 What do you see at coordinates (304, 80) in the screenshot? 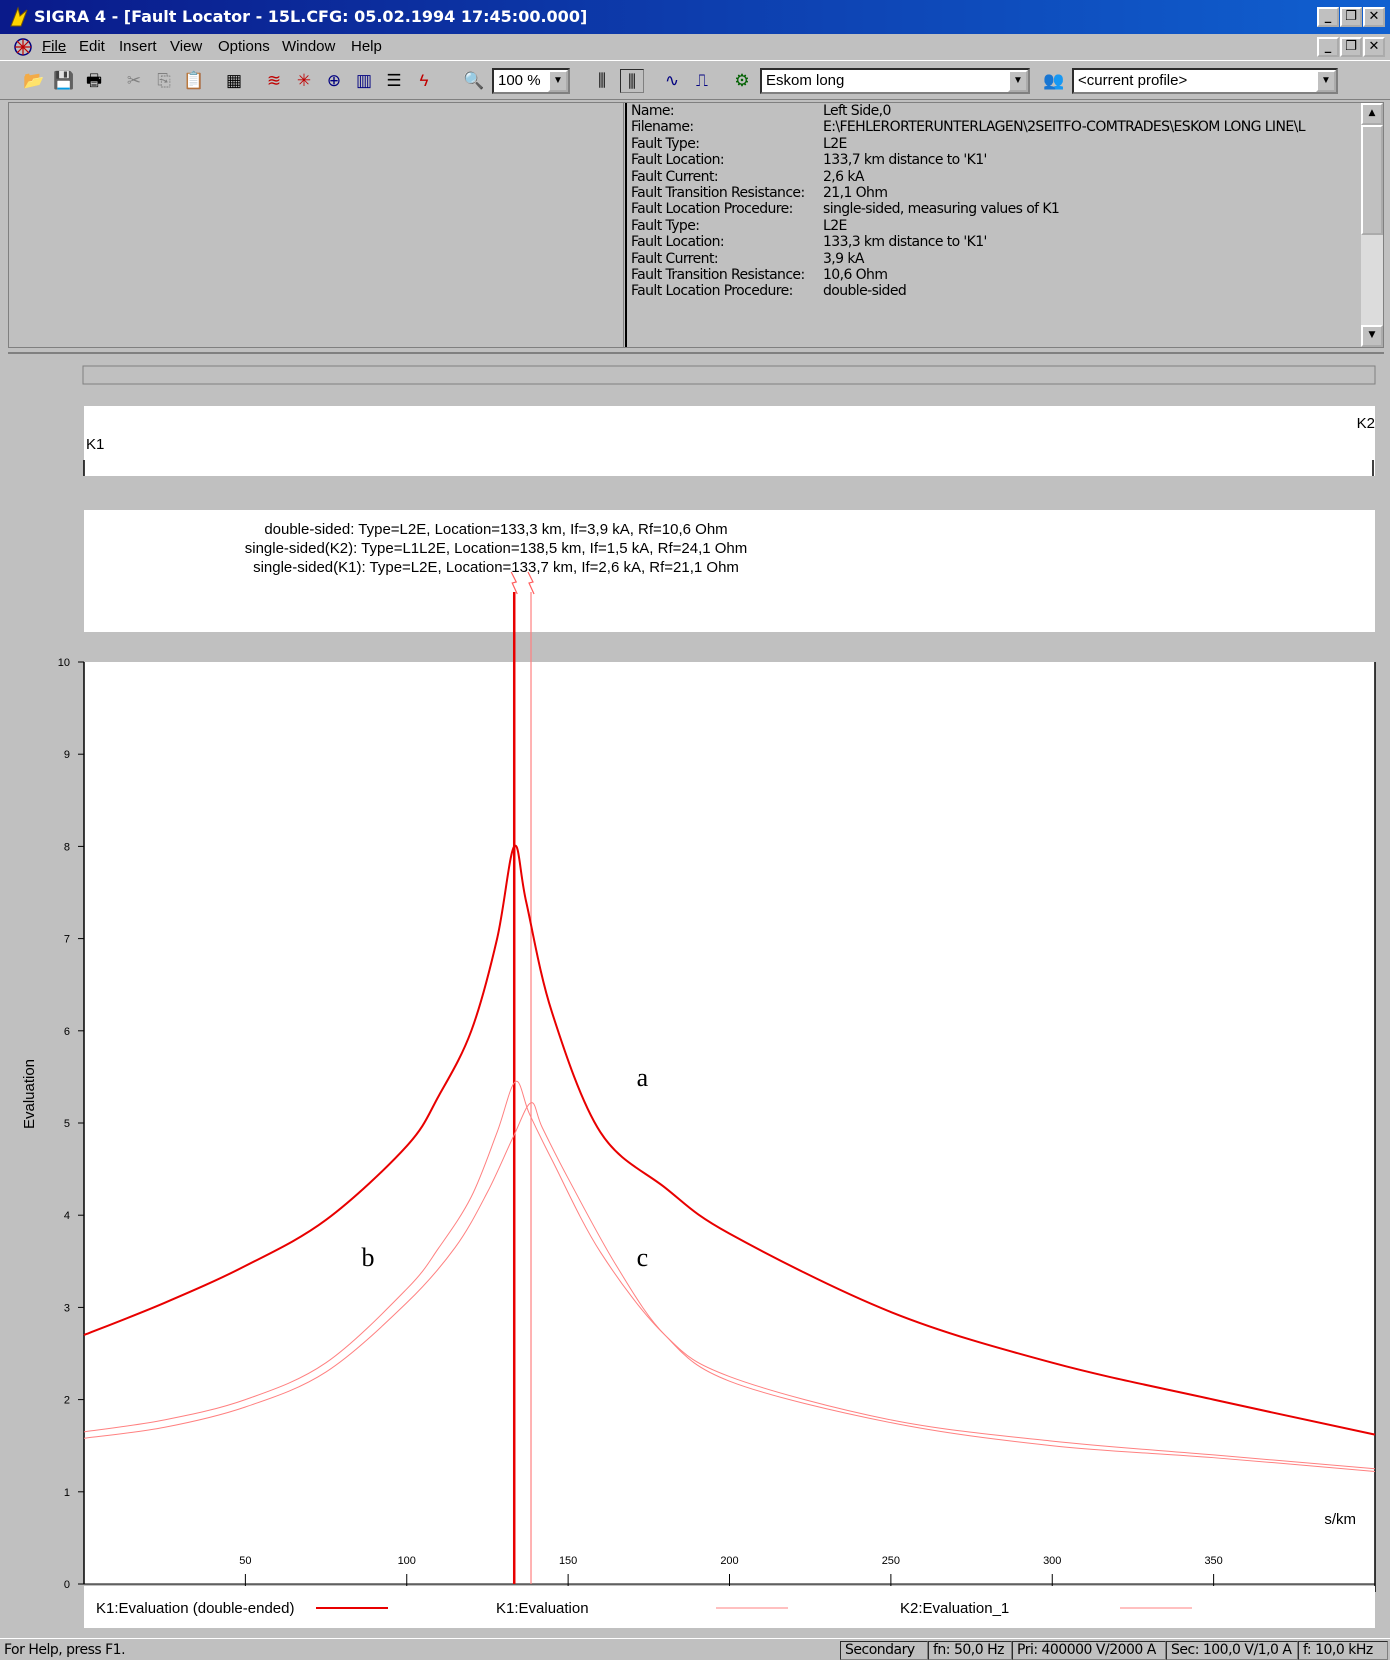
I see `phasor-icon: ✳` at bounding box center [304, 80].